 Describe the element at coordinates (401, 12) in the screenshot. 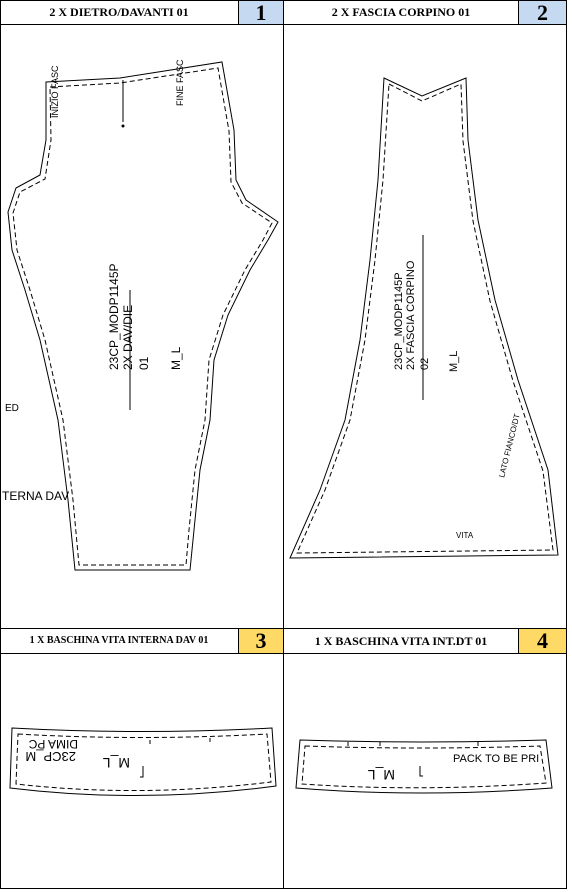

I see `panel-2-title: 2 X FASCIA CORPINO 01` at that location.